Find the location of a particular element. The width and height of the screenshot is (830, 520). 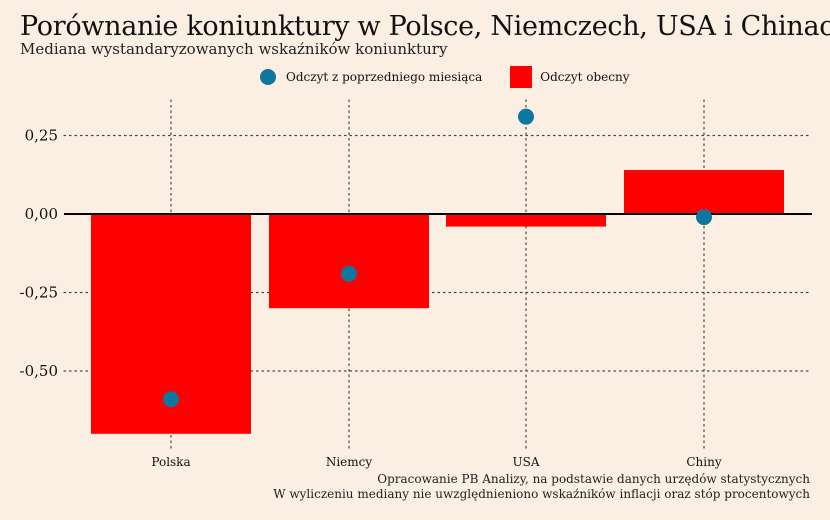

legend-bar-swatch is located at coordinates (521, 77).